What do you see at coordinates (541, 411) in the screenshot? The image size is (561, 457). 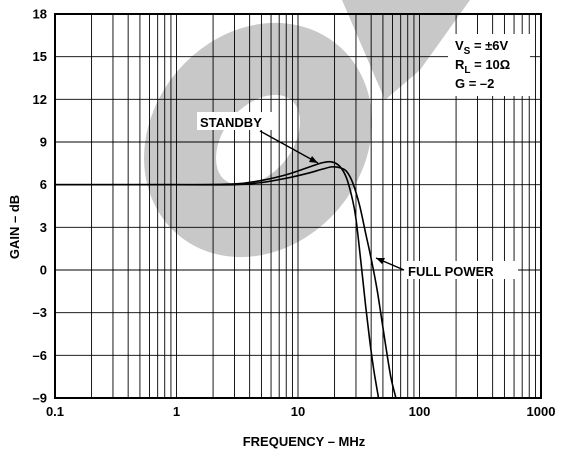 I see `x-tick-label: 1000` at bounding box center [541, 411].